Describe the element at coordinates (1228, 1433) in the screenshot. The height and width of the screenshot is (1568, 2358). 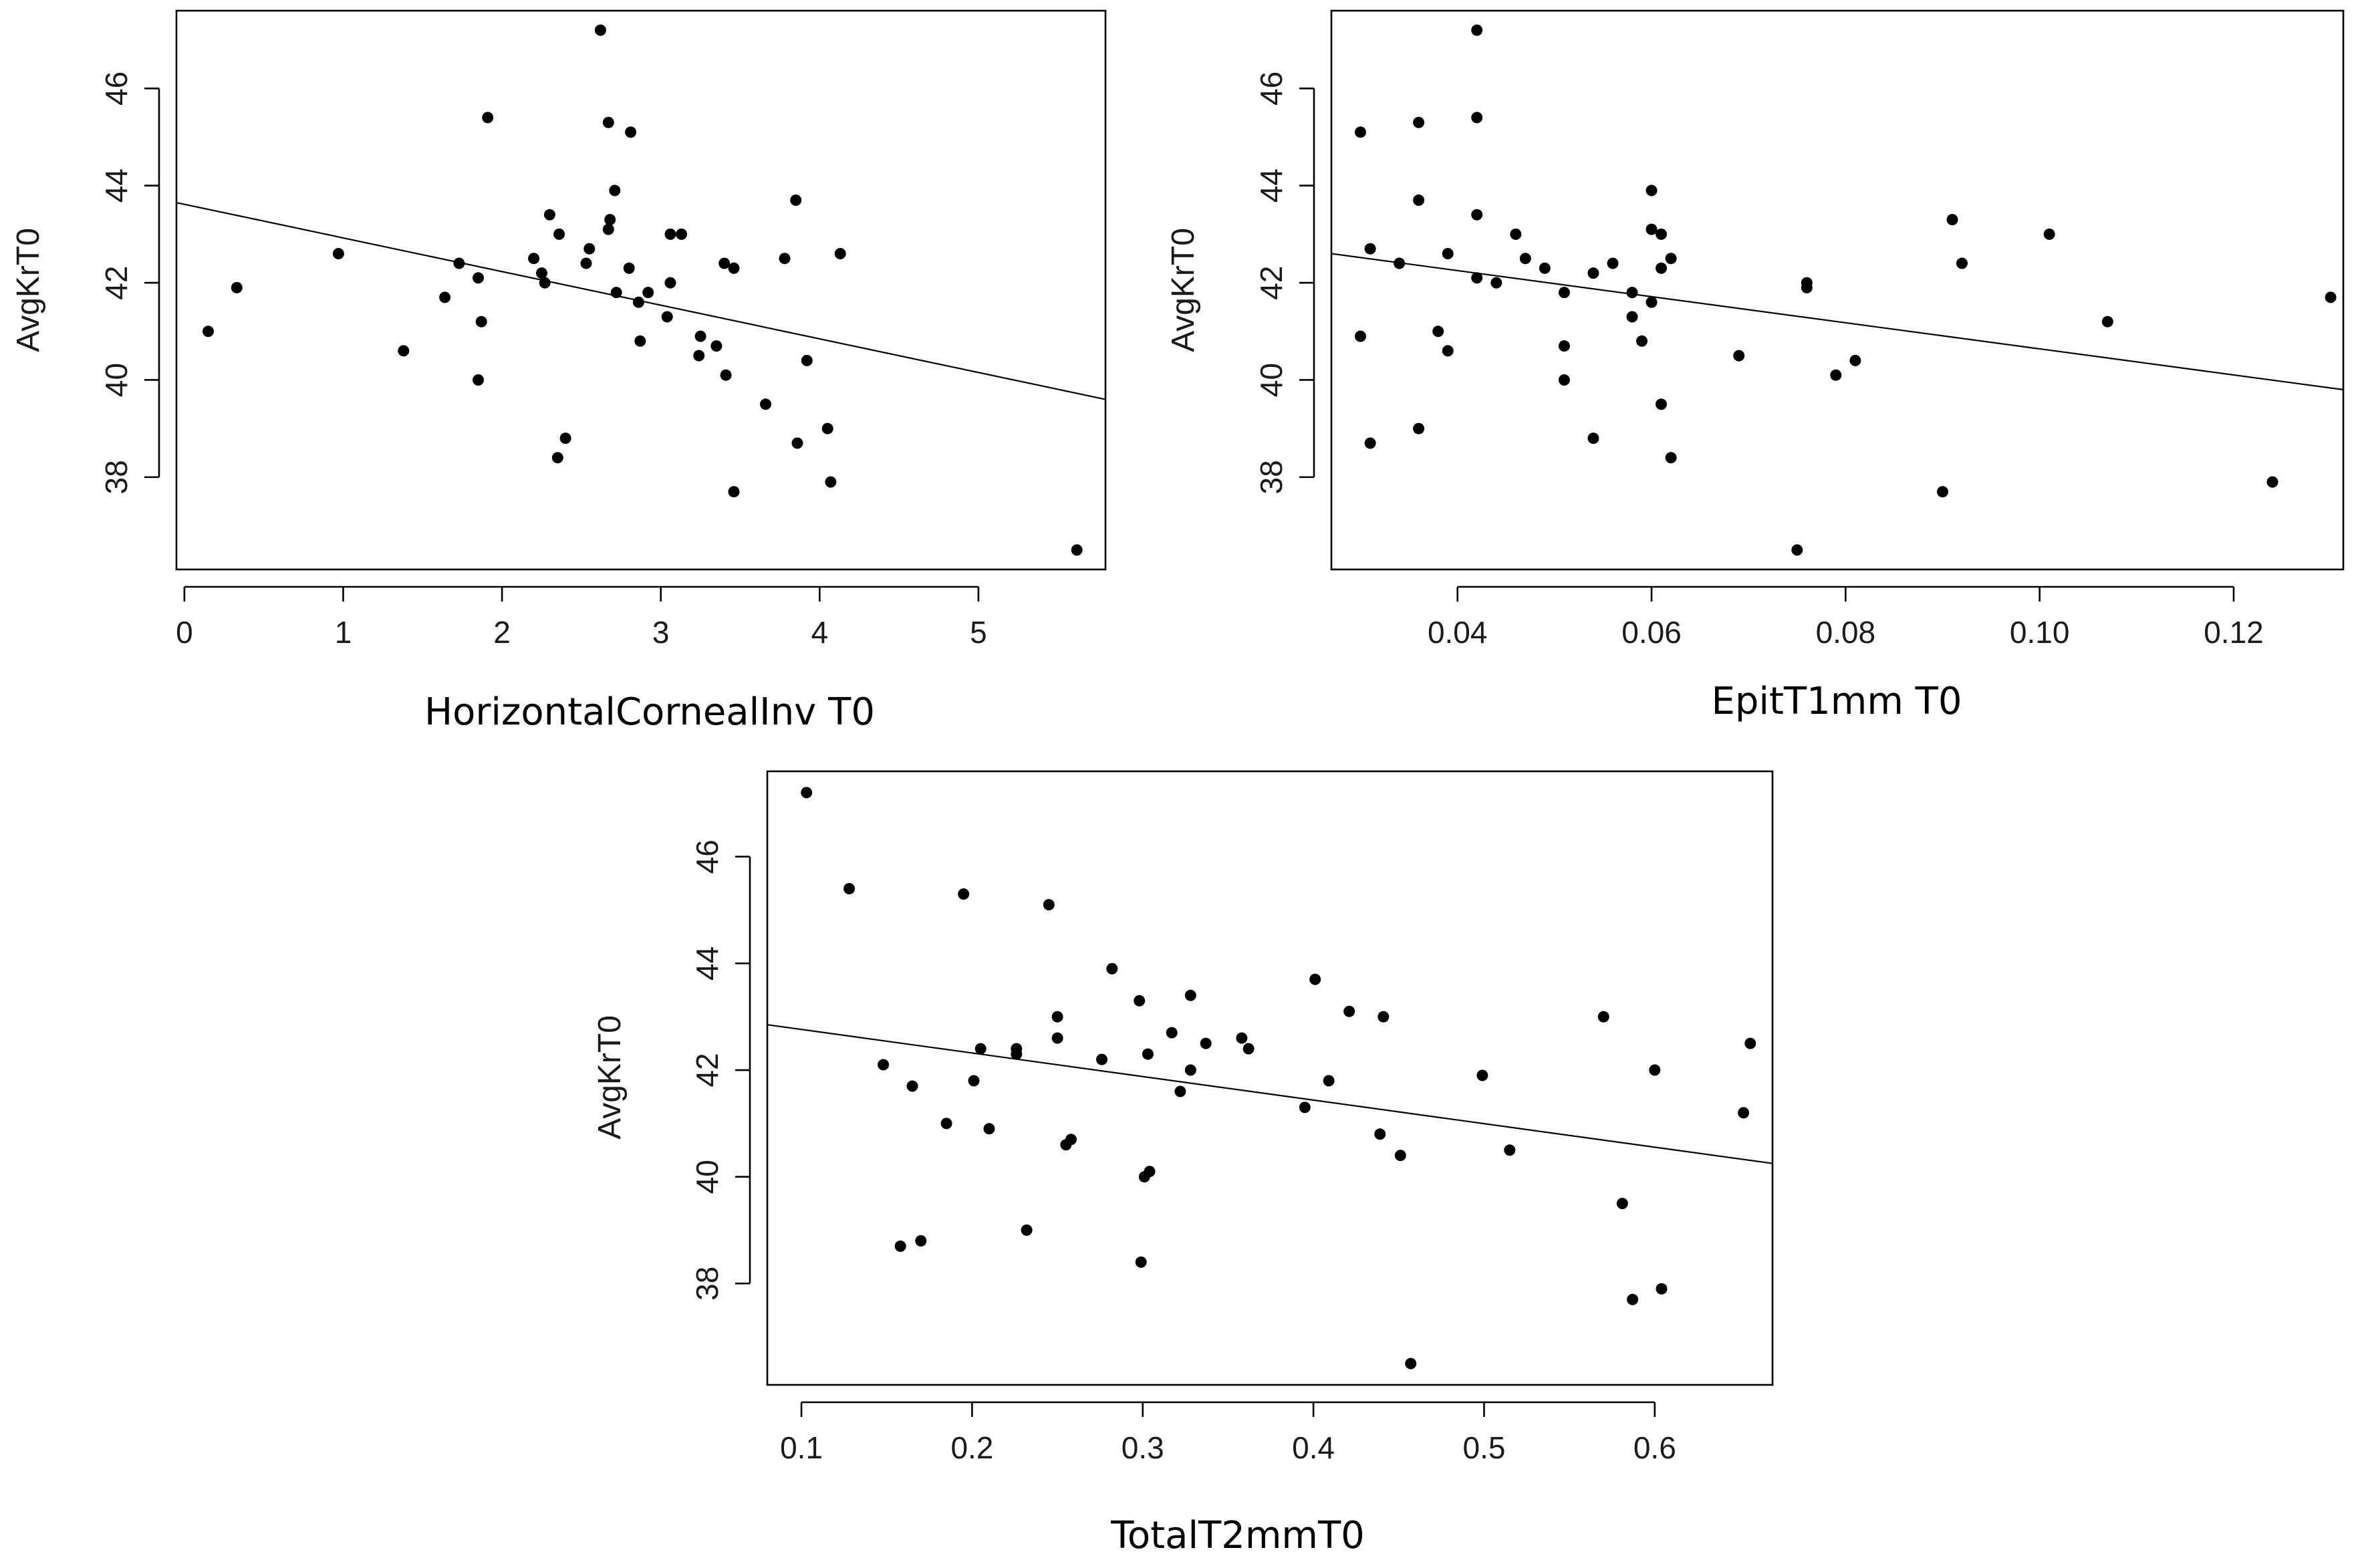
I see `x-axis: 0.1 0.2 0.3 0.4 0.5 0.6` at that location.